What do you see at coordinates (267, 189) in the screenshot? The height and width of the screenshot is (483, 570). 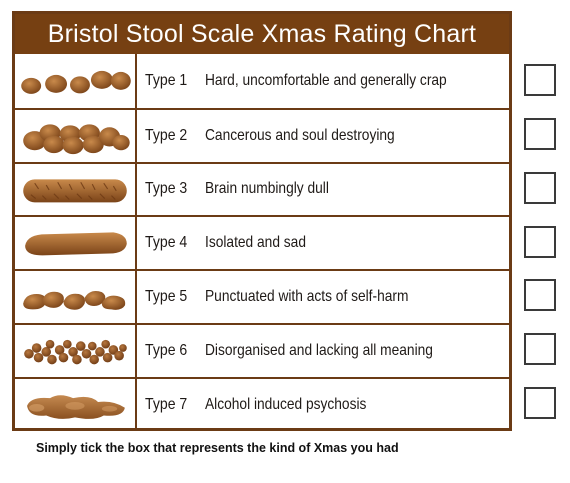 I see `type-description: Brain numbingly dull` at bounding box center [267, 189].